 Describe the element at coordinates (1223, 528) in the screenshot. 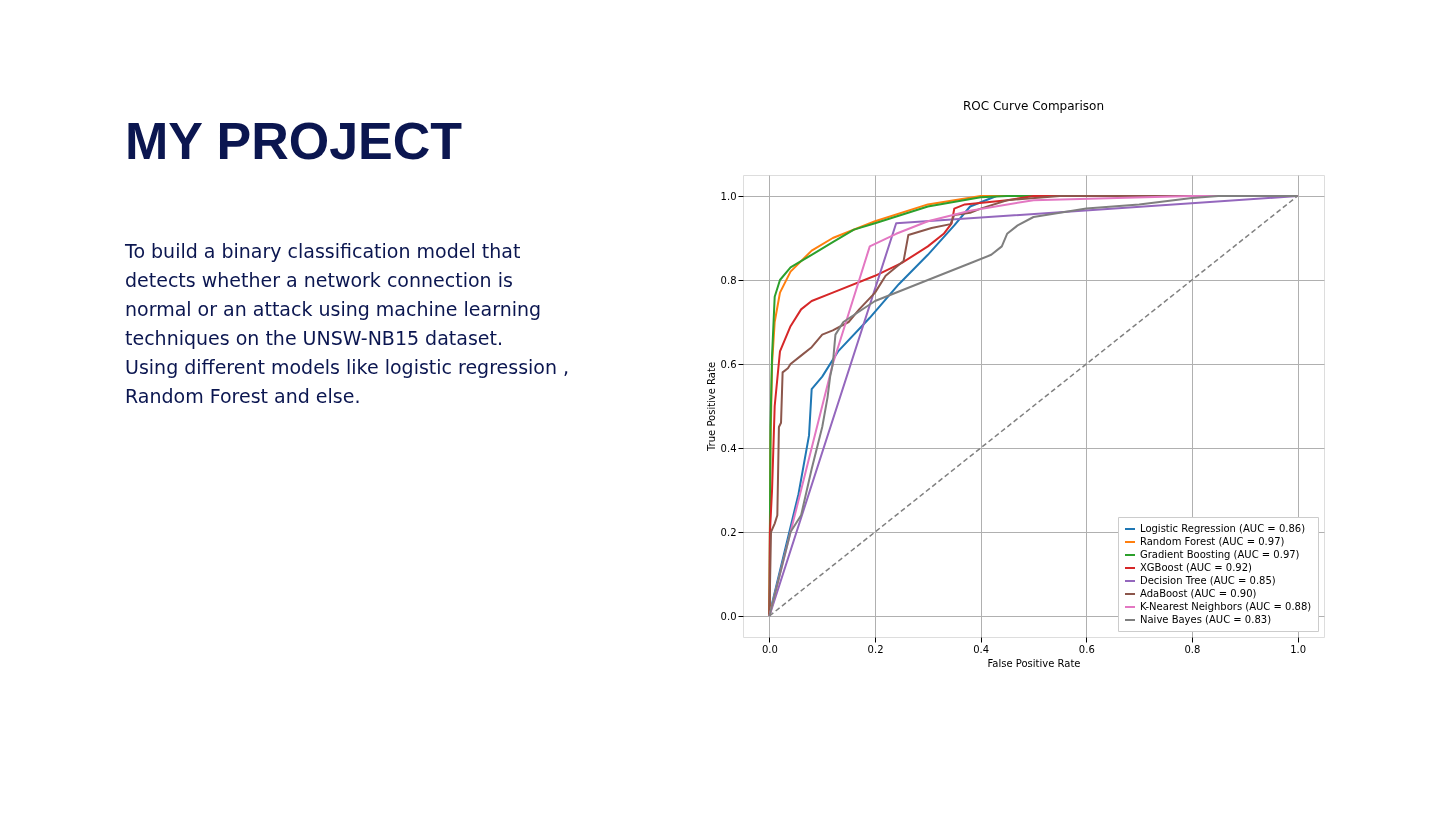

I see `legend-label: Logistic Regression (AUC = 0.86)` at that location.